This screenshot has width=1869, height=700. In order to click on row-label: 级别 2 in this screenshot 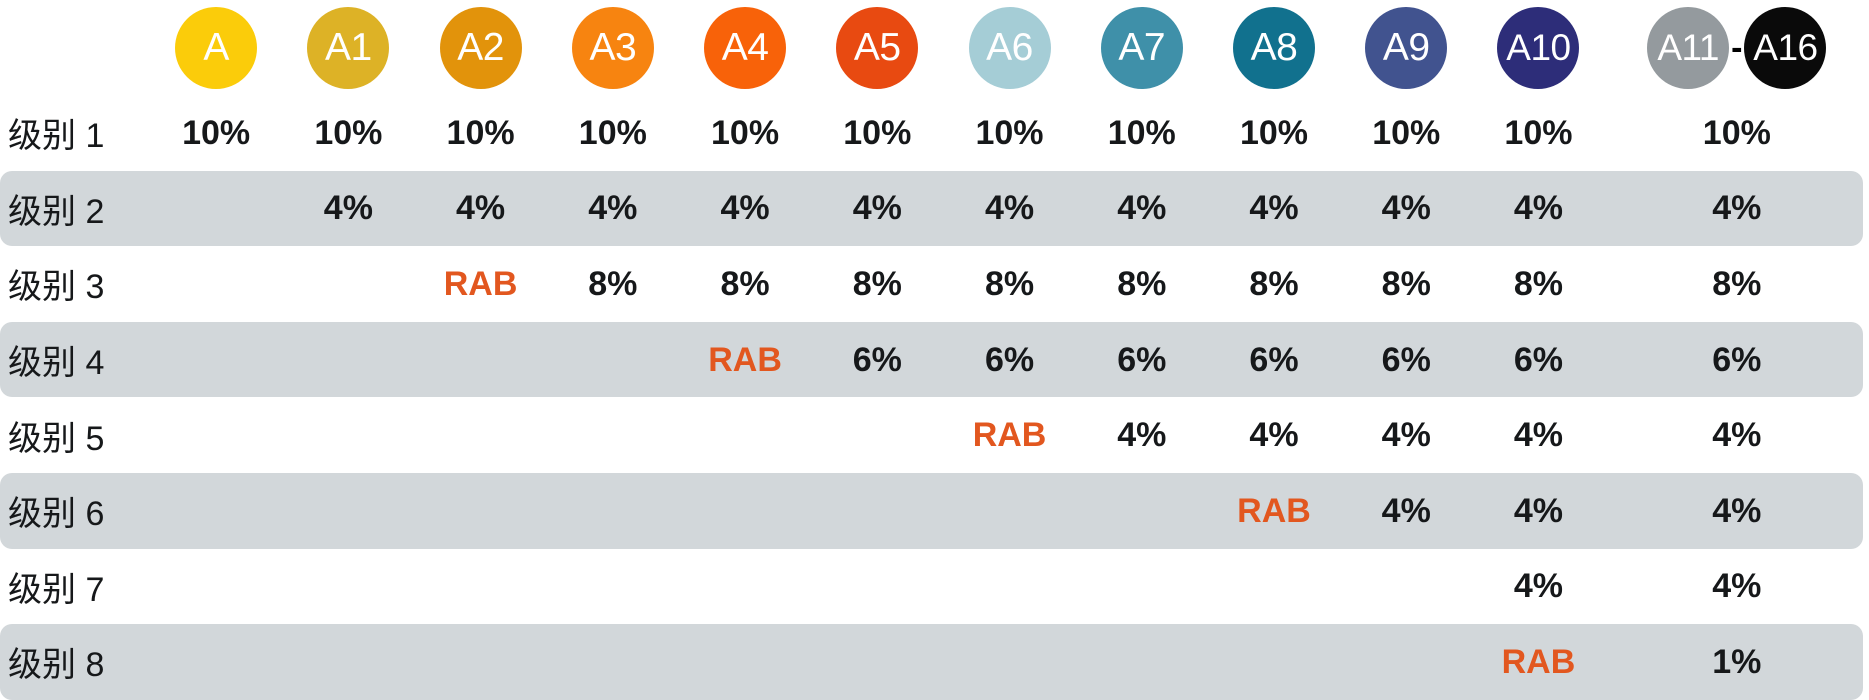, I will do `click(56, 211)`.